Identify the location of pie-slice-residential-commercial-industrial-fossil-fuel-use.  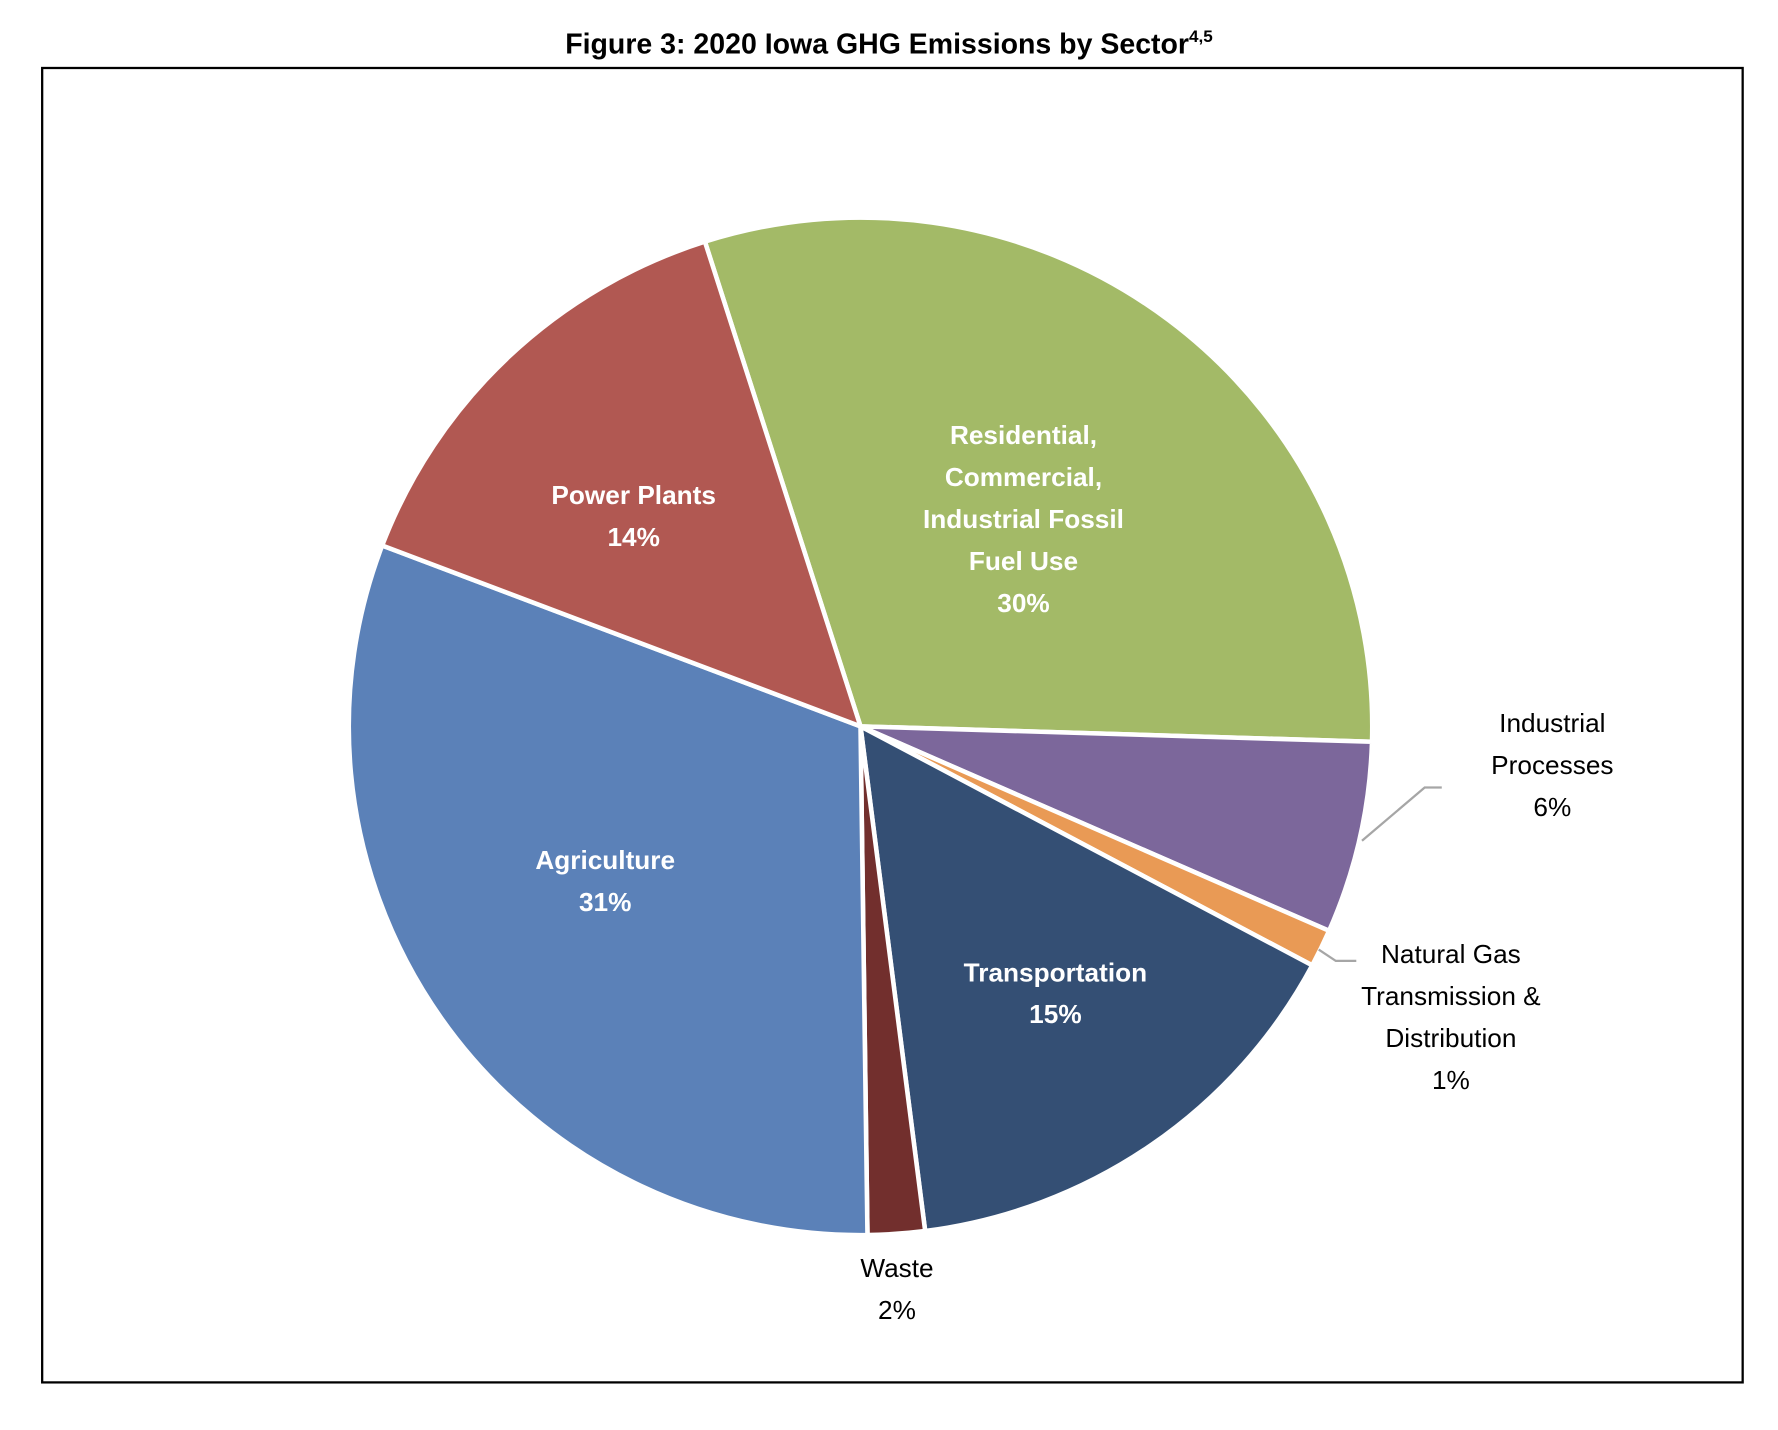
(1038, 480).